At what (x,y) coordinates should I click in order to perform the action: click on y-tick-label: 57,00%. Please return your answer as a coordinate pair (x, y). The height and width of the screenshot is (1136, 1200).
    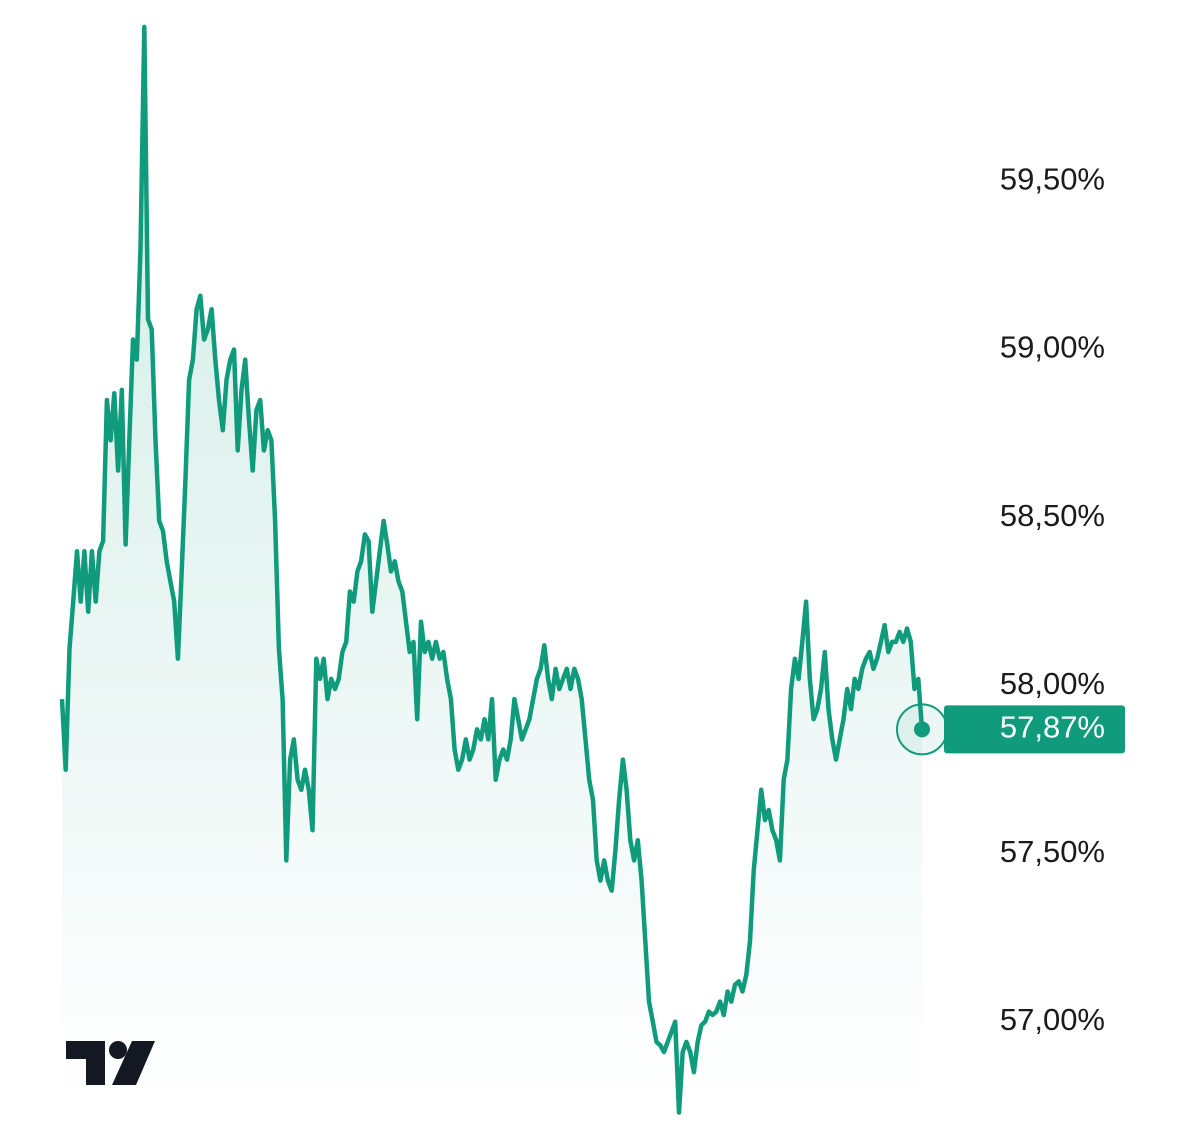
    Looking at the image, I should click on (1052, 1019).